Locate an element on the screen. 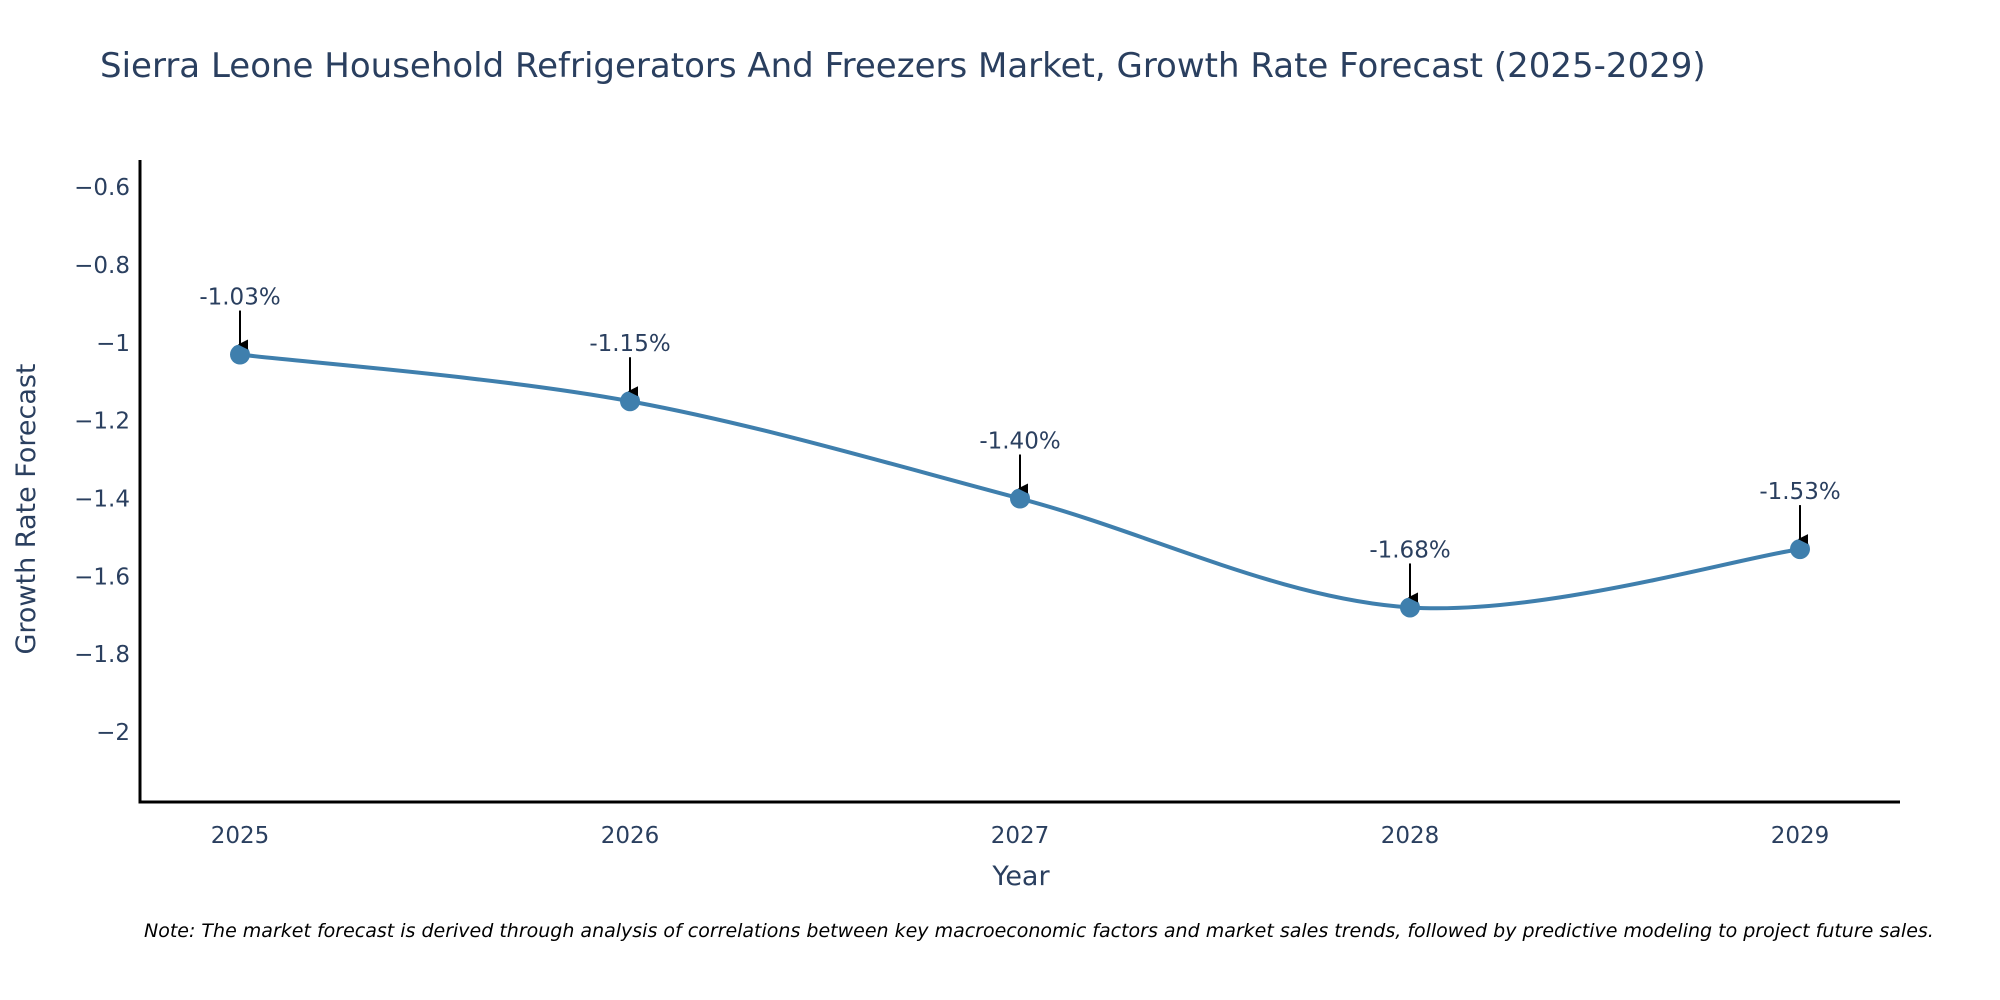 The width and height of the screenshot is (2000, 1000). x-tick-label: 2026 is located at coordinates (630, 836).